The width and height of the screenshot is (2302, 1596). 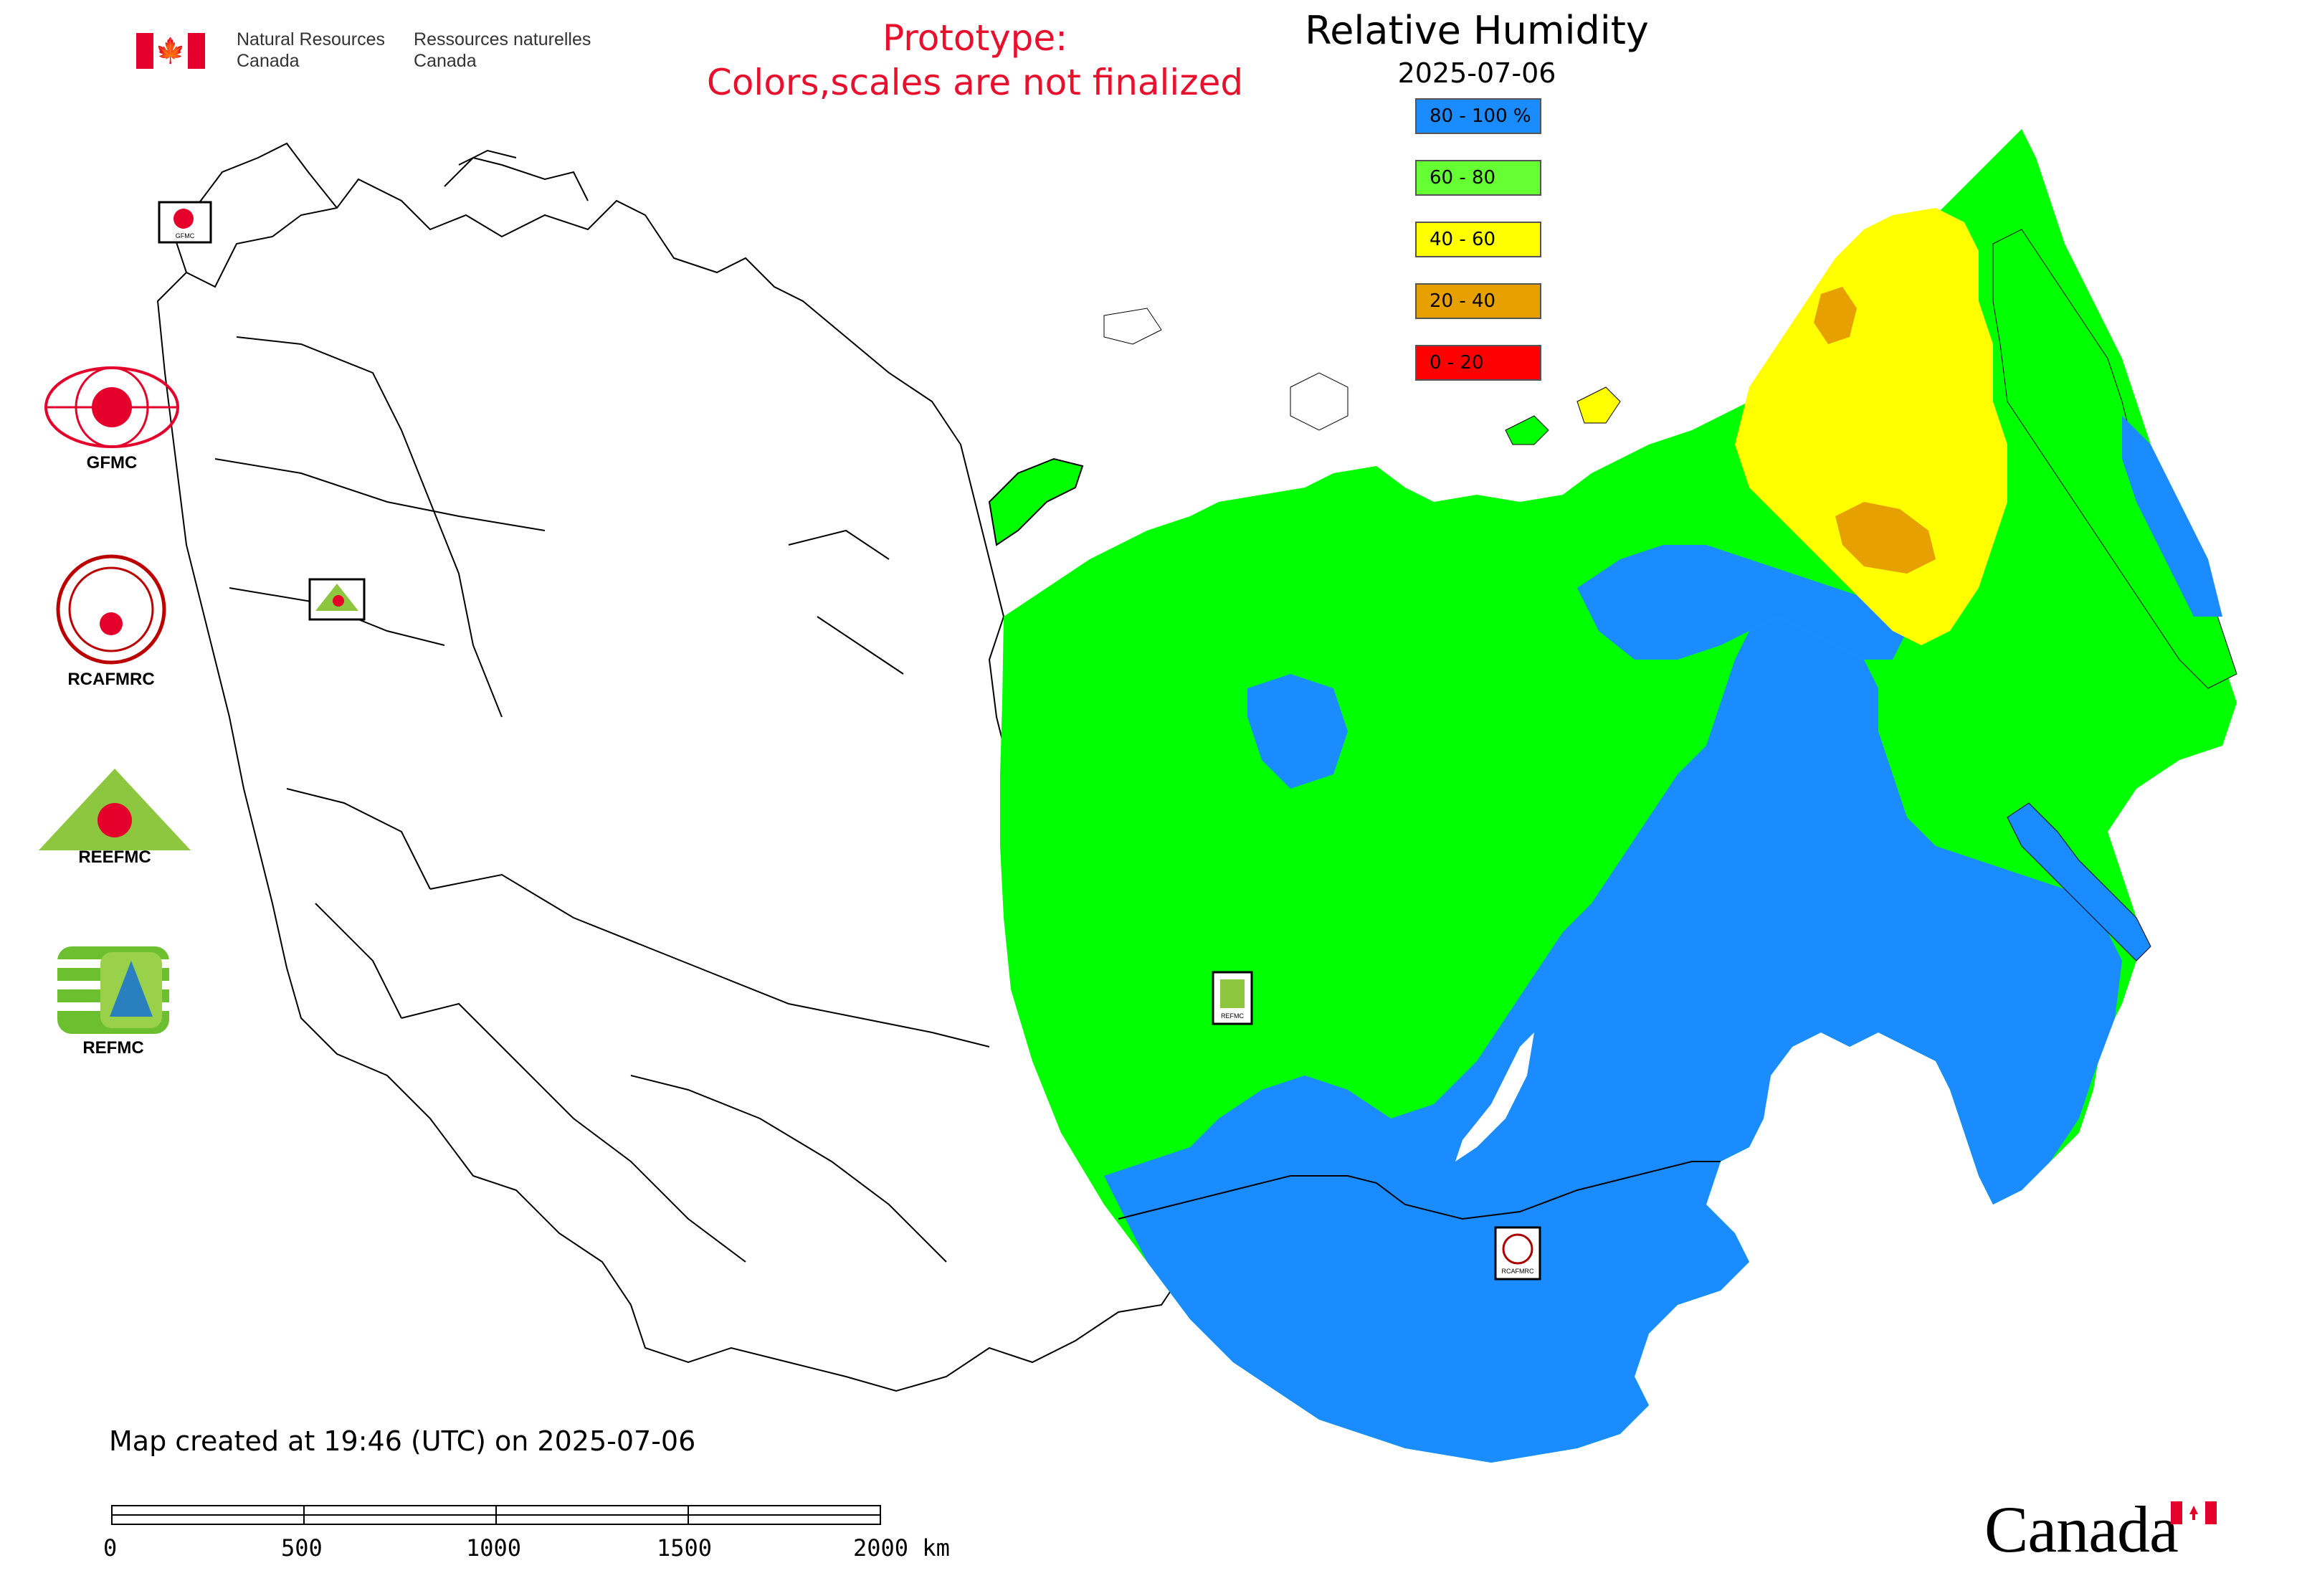 What do you see at coordinates (1478, 178) in the screenshot?
I see `legend-item-60-80: 60 - 80` at bounding box center [1478, 178].